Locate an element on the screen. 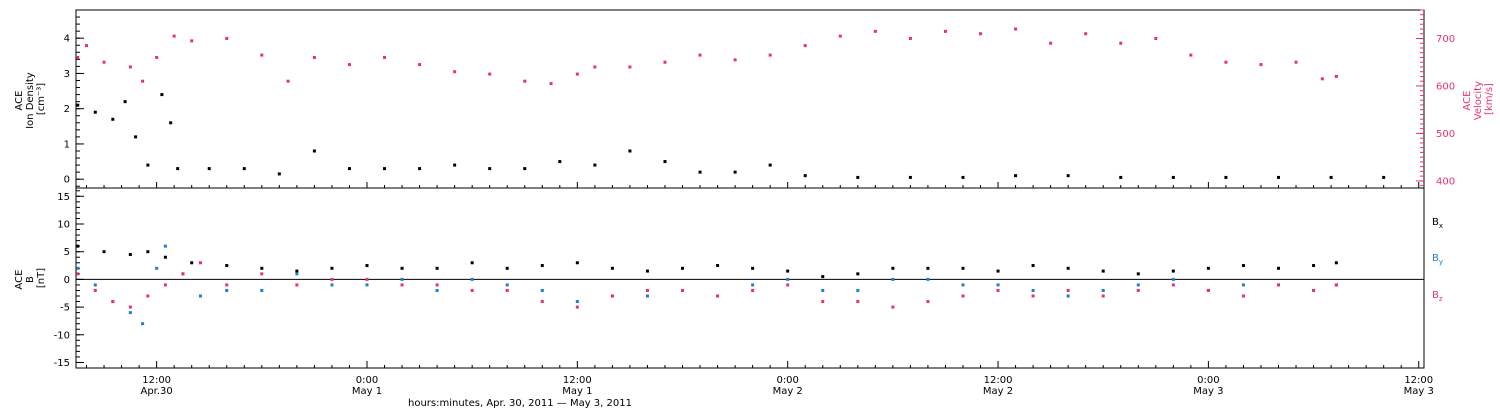 This screenshot has height=410, width=1500. bottom-left-tick-label: 0 is located at coordinates (67, 280).